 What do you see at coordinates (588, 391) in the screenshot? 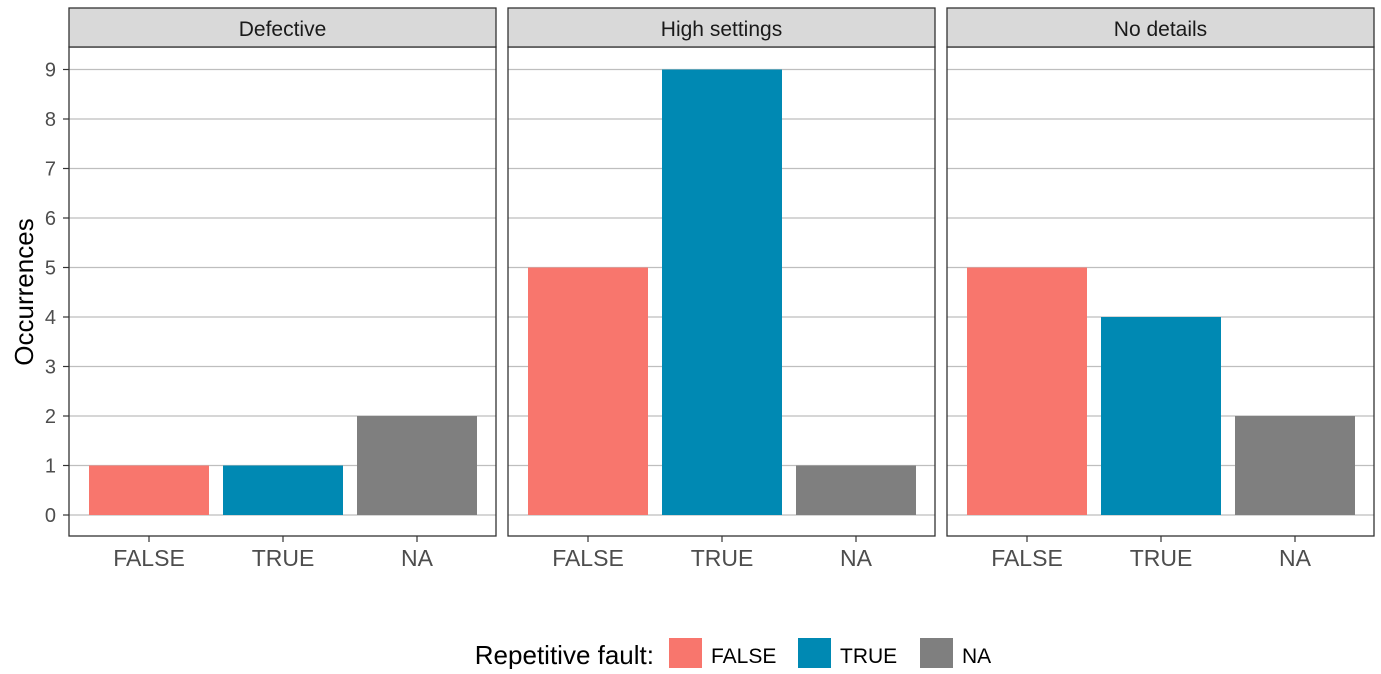
I see `bar-high-settings-false` at bounding box center [588, 391].